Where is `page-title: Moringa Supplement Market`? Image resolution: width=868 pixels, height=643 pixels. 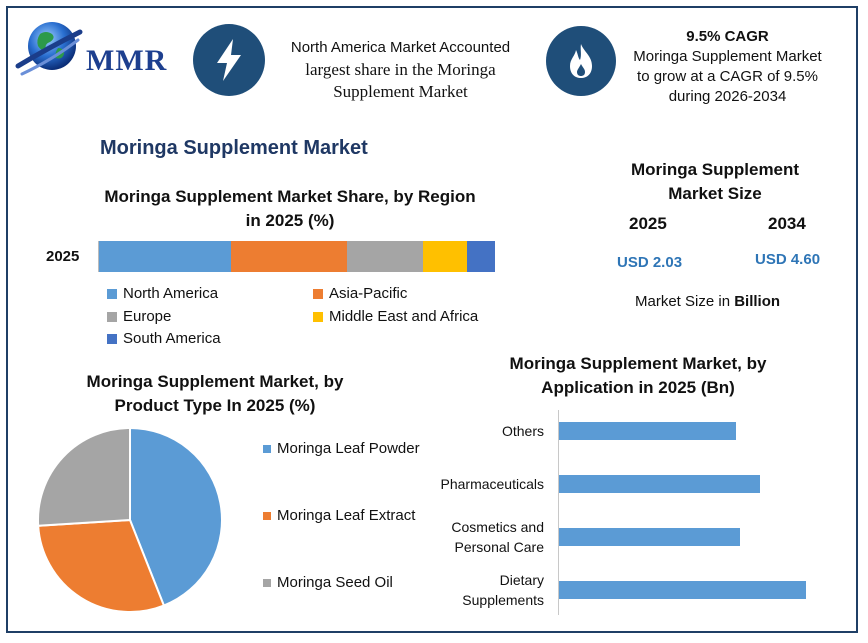
page-title: Moringa Supplement Market is located at coordinates (234, 148).